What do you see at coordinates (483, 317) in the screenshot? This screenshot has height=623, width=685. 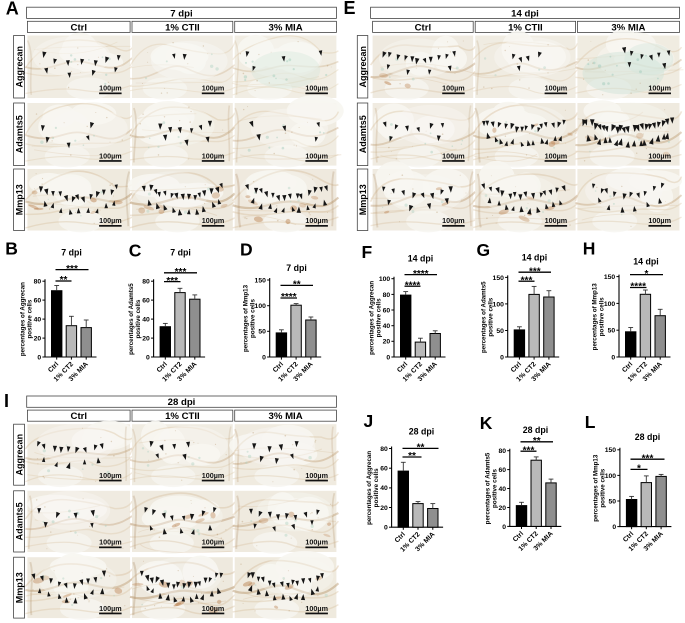 I see `svg-text: percentages of Adamts5` at bounding box center [483, 317].